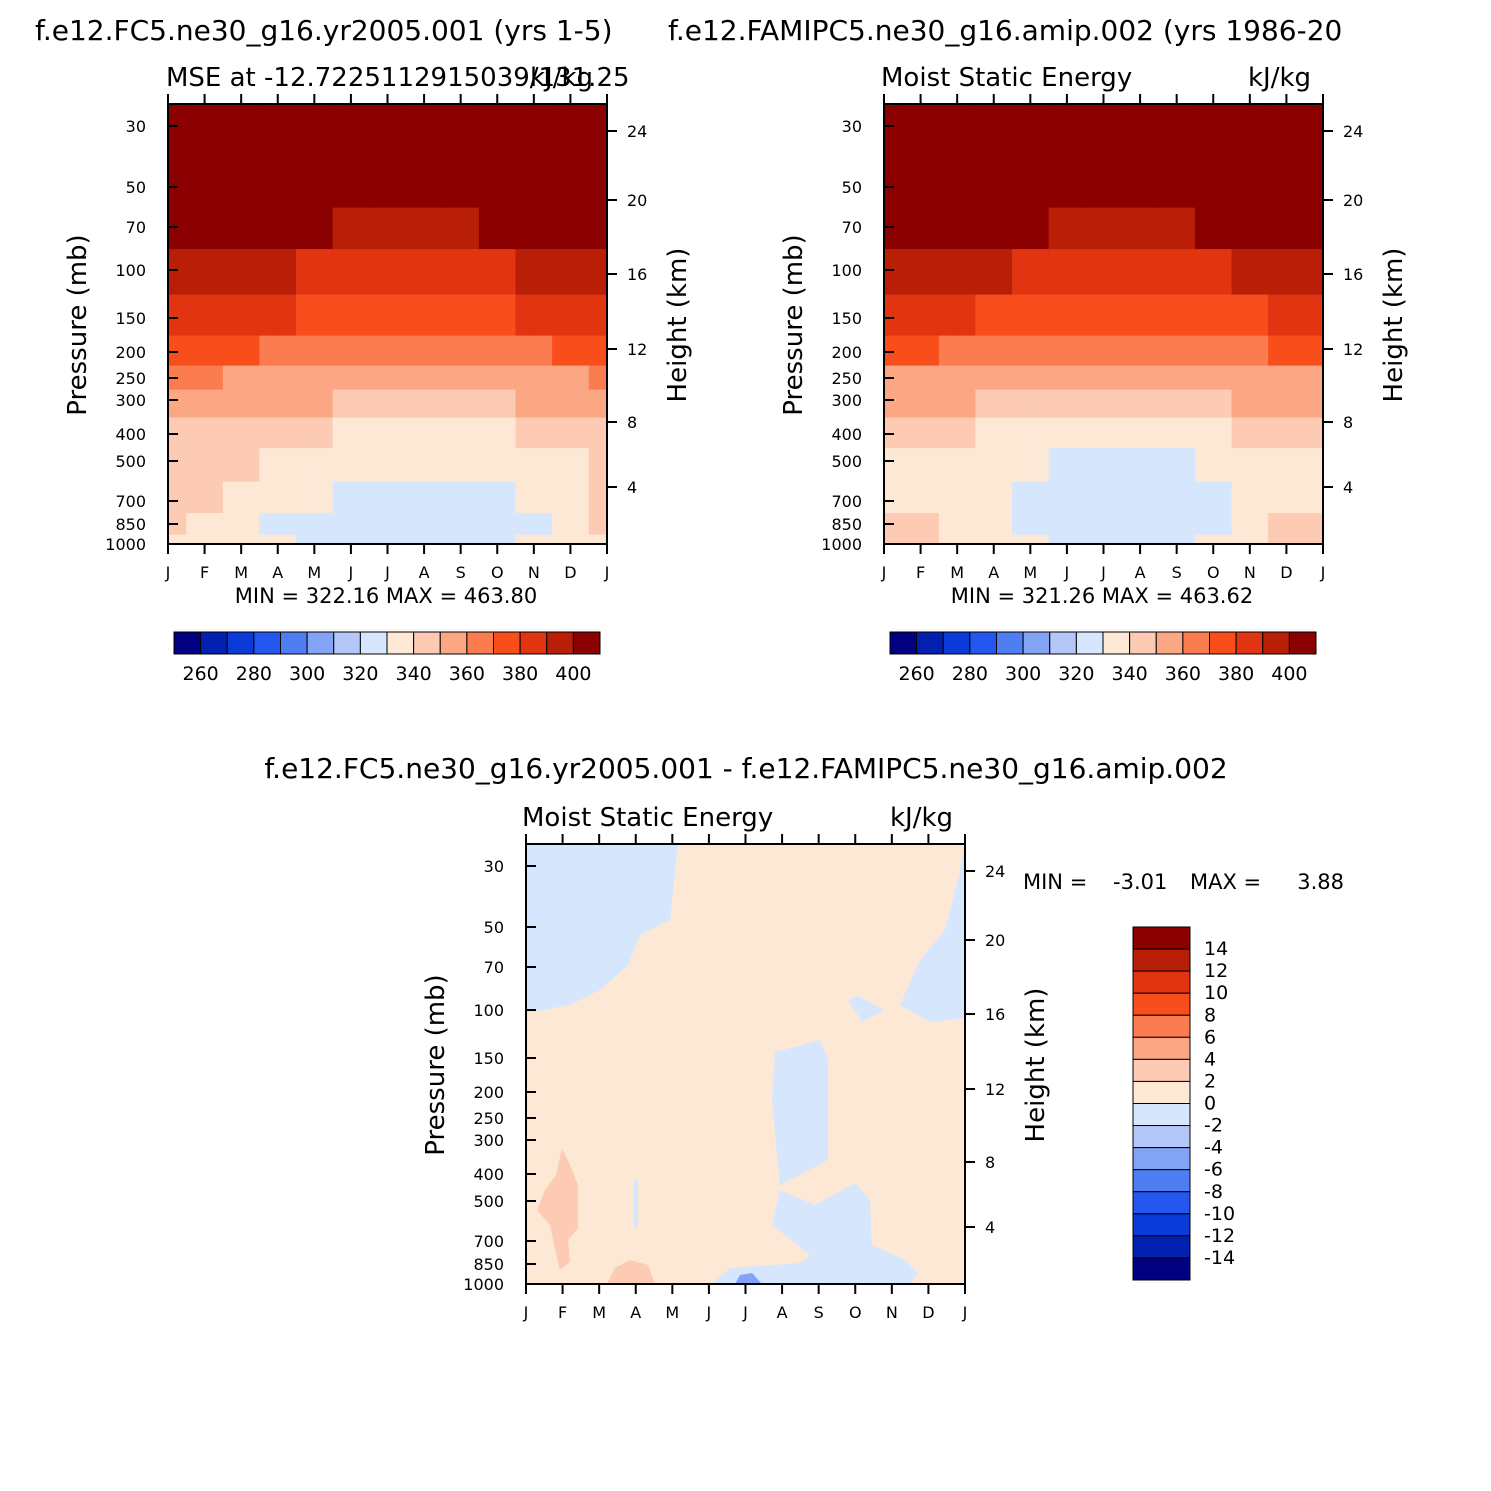 The width and height of the screenshot is (1491, 1491). What do you see at coordinates (632, 487) in the screenshot?
I see `height-tick-label: 4` at bounding box center [632, 487].